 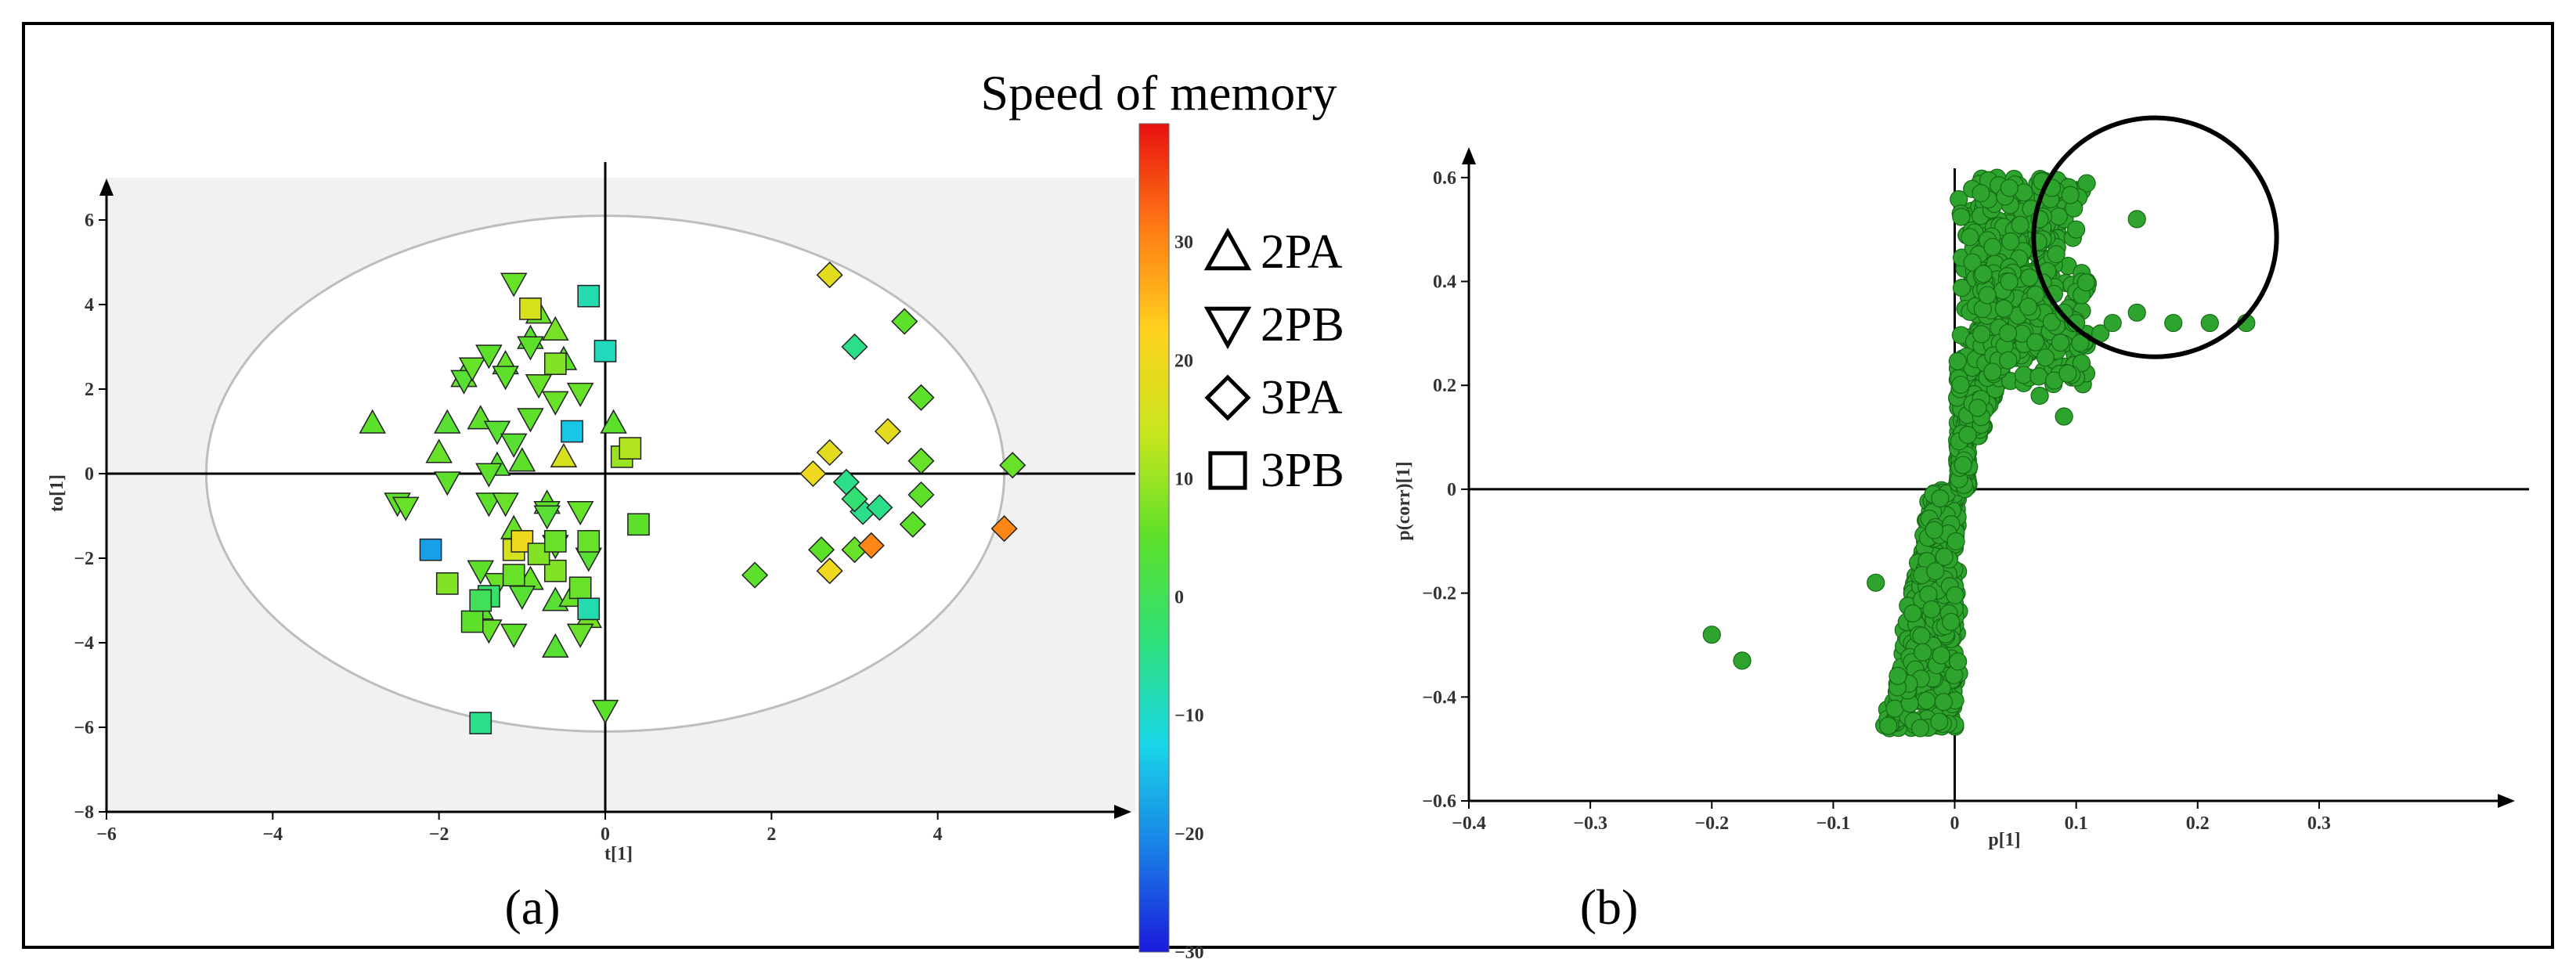 What do you see at coordinates (1189, 716) in the screenshot?
I see `colorbar-tick-label: −10` at bounding box center [1189, 716].